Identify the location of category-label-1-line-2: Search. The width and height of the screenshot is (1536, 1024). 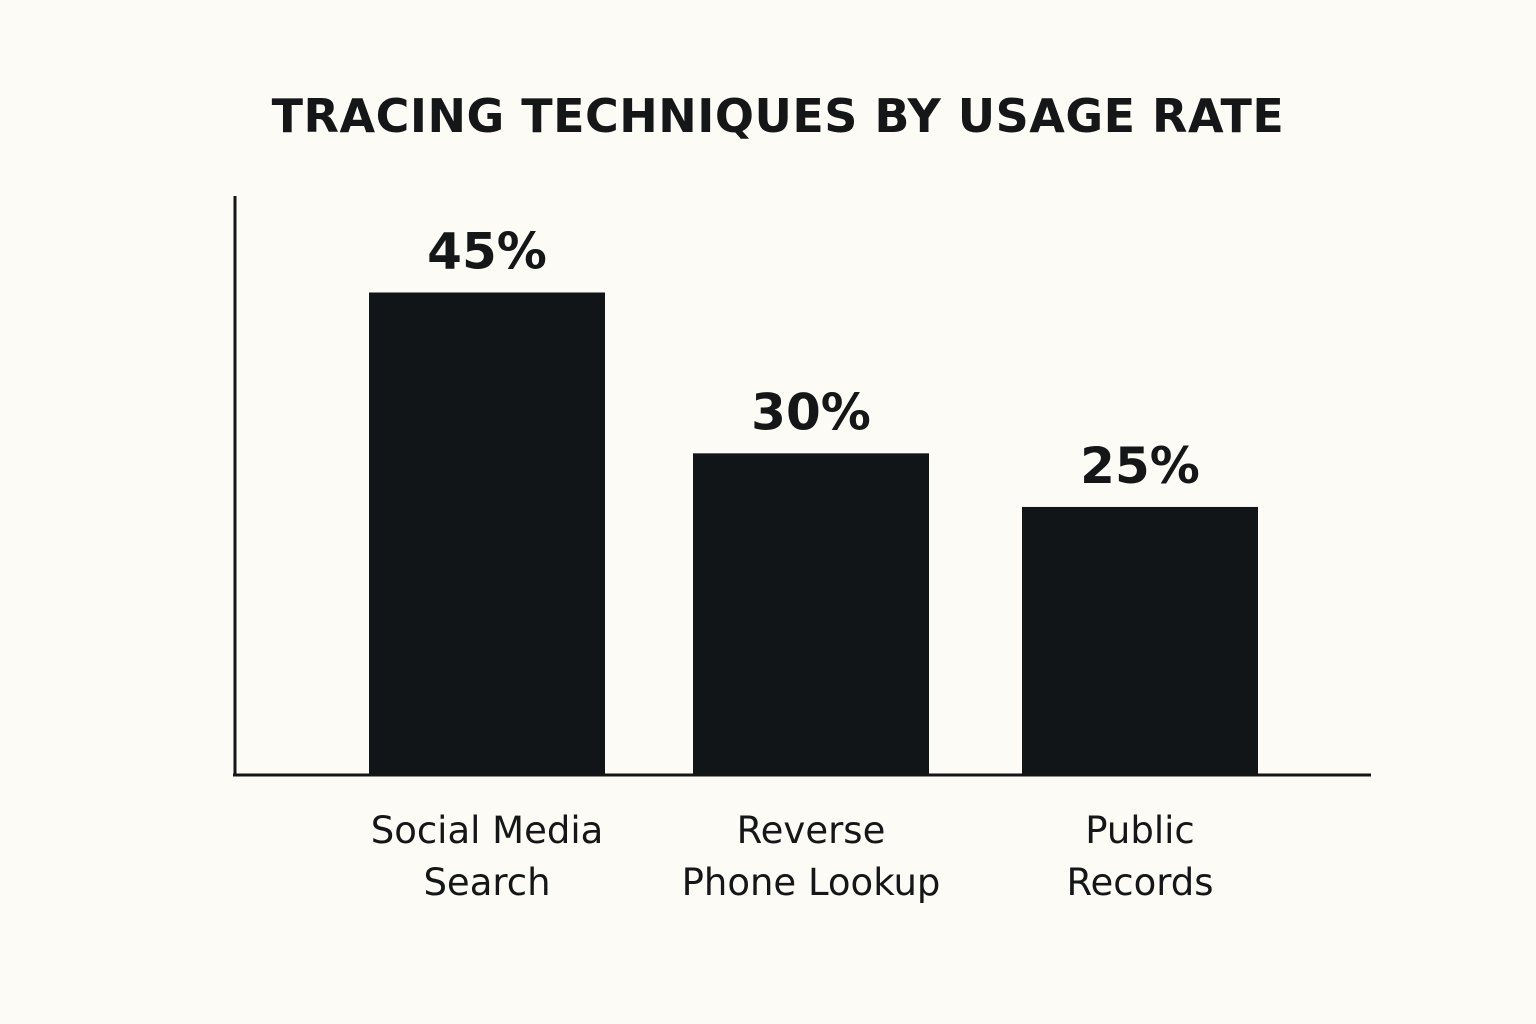
(486, 882).